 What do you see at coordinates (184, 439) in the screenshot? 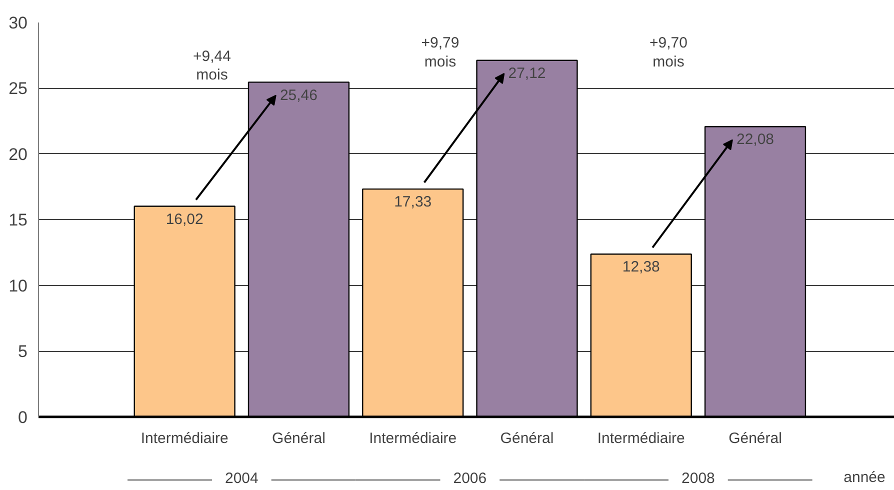
I see `series-label: Intermédiaire` at bounding box center [184, 439].